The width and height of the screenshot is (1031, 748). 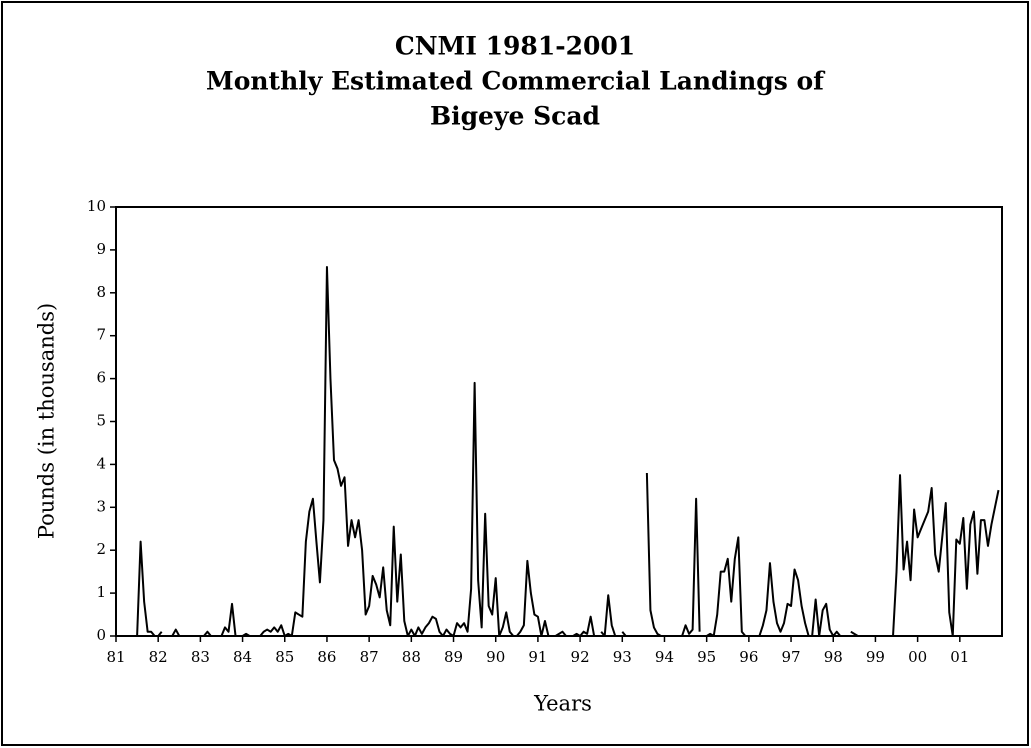 What do you see at coordinates (101, 506) in the screenshot?
I see `y-tick-label: 3` at bounding box center [101, 506].